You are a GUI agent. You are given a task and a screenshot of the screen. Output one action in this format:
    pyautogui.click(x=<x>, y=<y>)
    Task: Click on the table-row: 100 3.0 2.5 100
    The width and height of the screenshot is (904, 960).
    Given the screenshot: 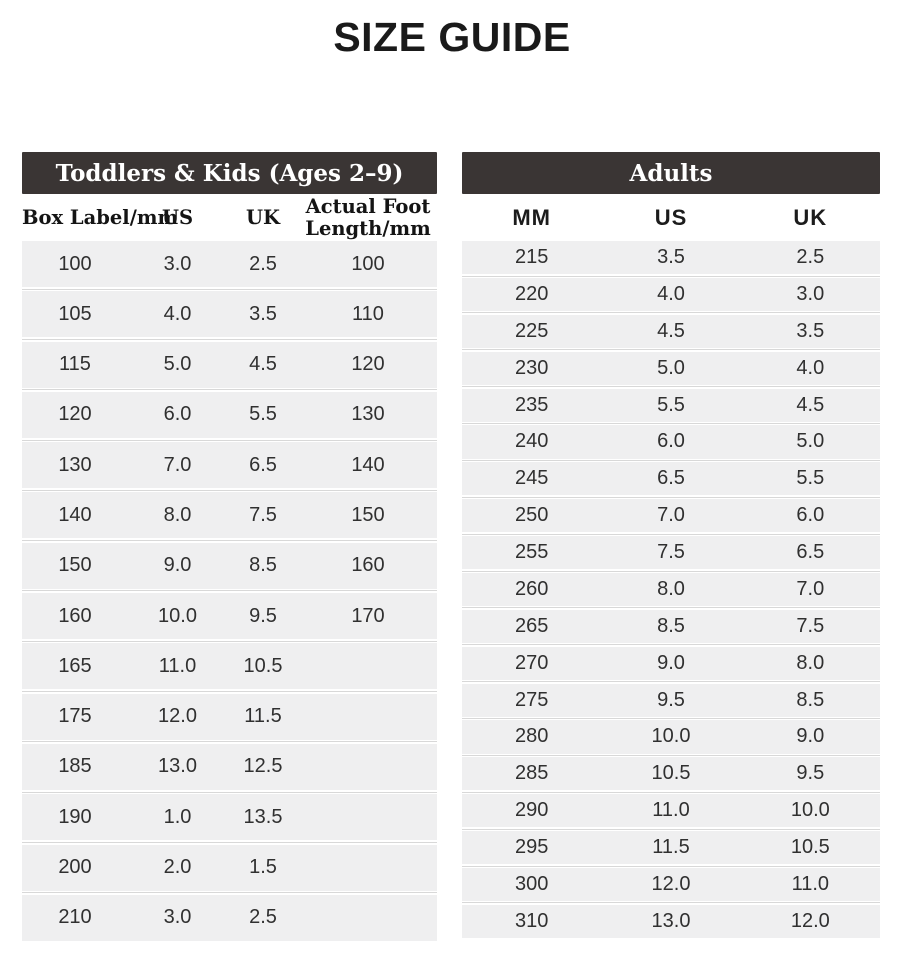 What is the action you would take?
    pyautogui.click(x=229, y=264)
    